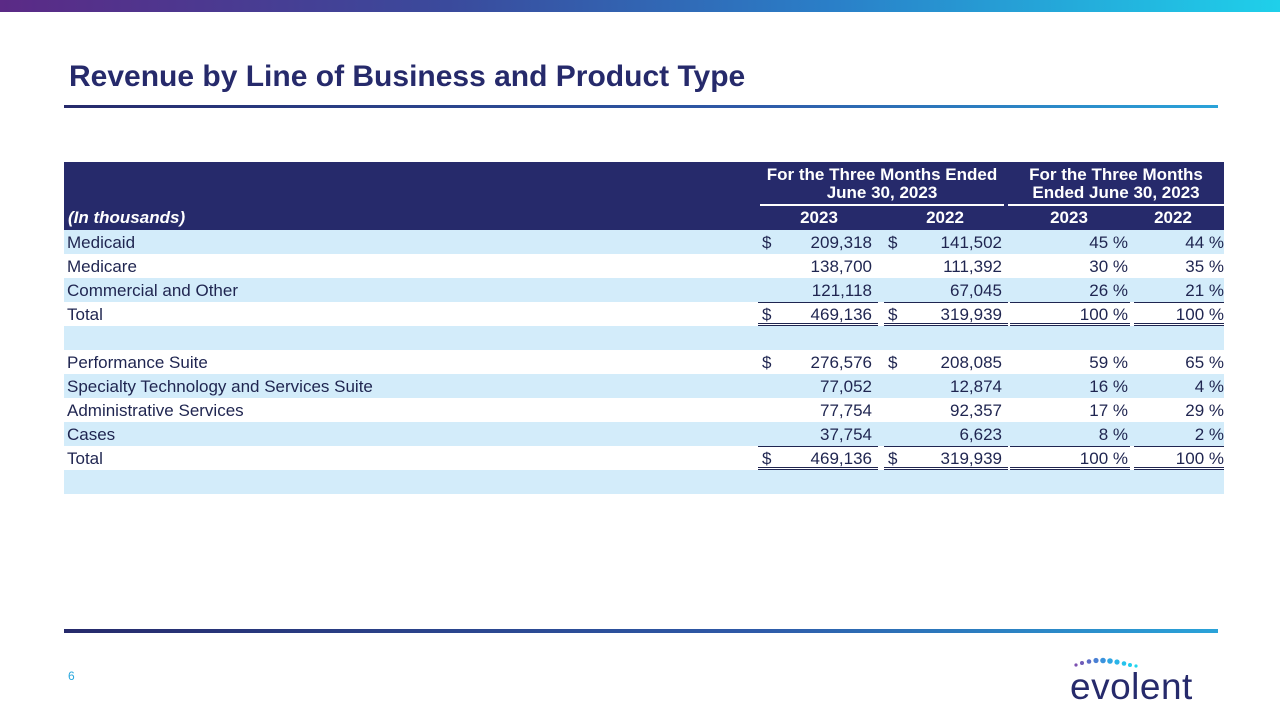 The image size is (1280, 720). What do you see at coordinates (101, 242) in the screenshot?
I see `row-label: Medicaid` at bounding box center [101, 242].